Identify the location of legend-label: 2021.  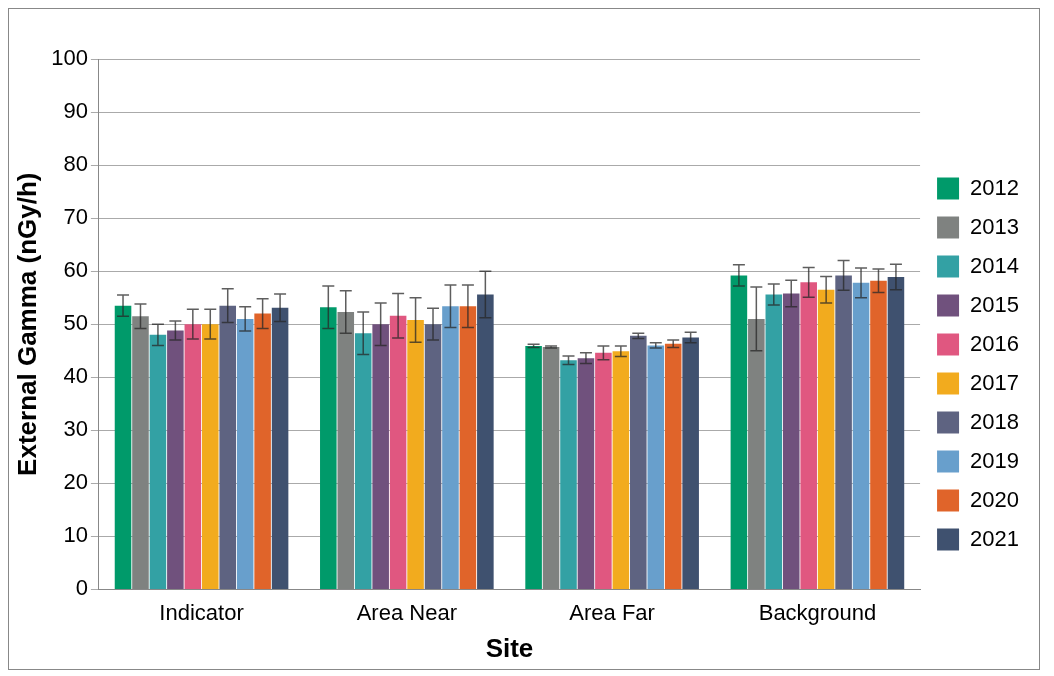
(995, 538).